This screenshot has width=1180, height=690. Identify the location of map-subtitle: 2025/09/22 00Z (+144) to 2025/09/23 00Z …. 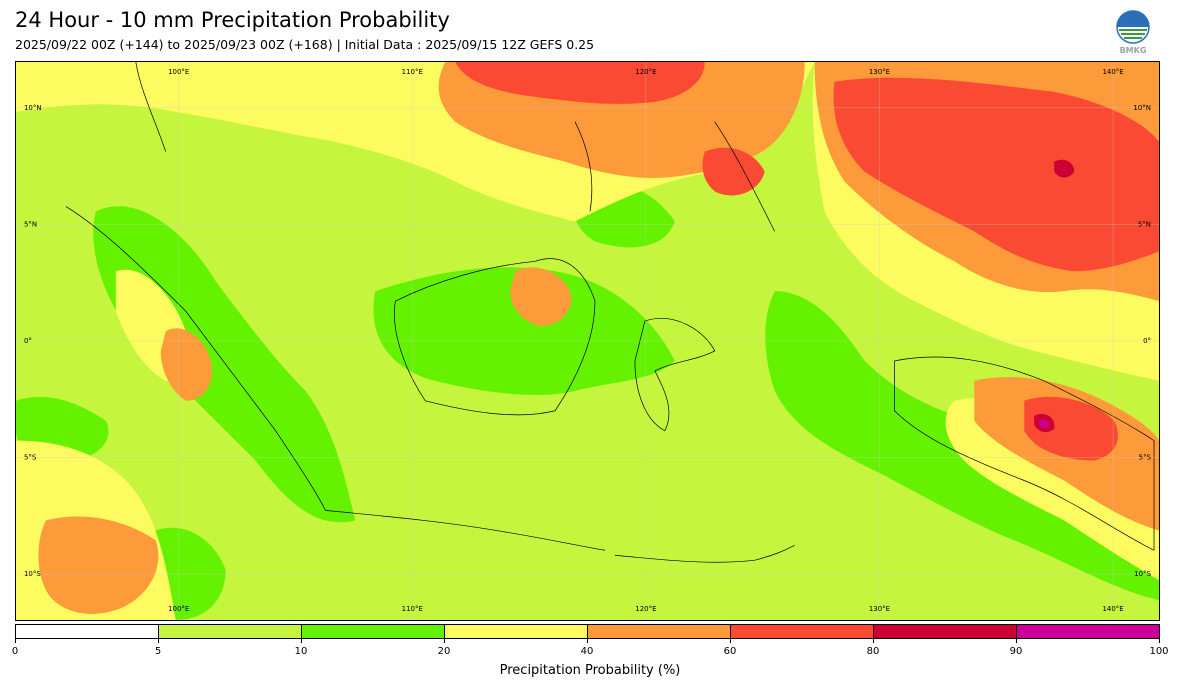
(305, 44).